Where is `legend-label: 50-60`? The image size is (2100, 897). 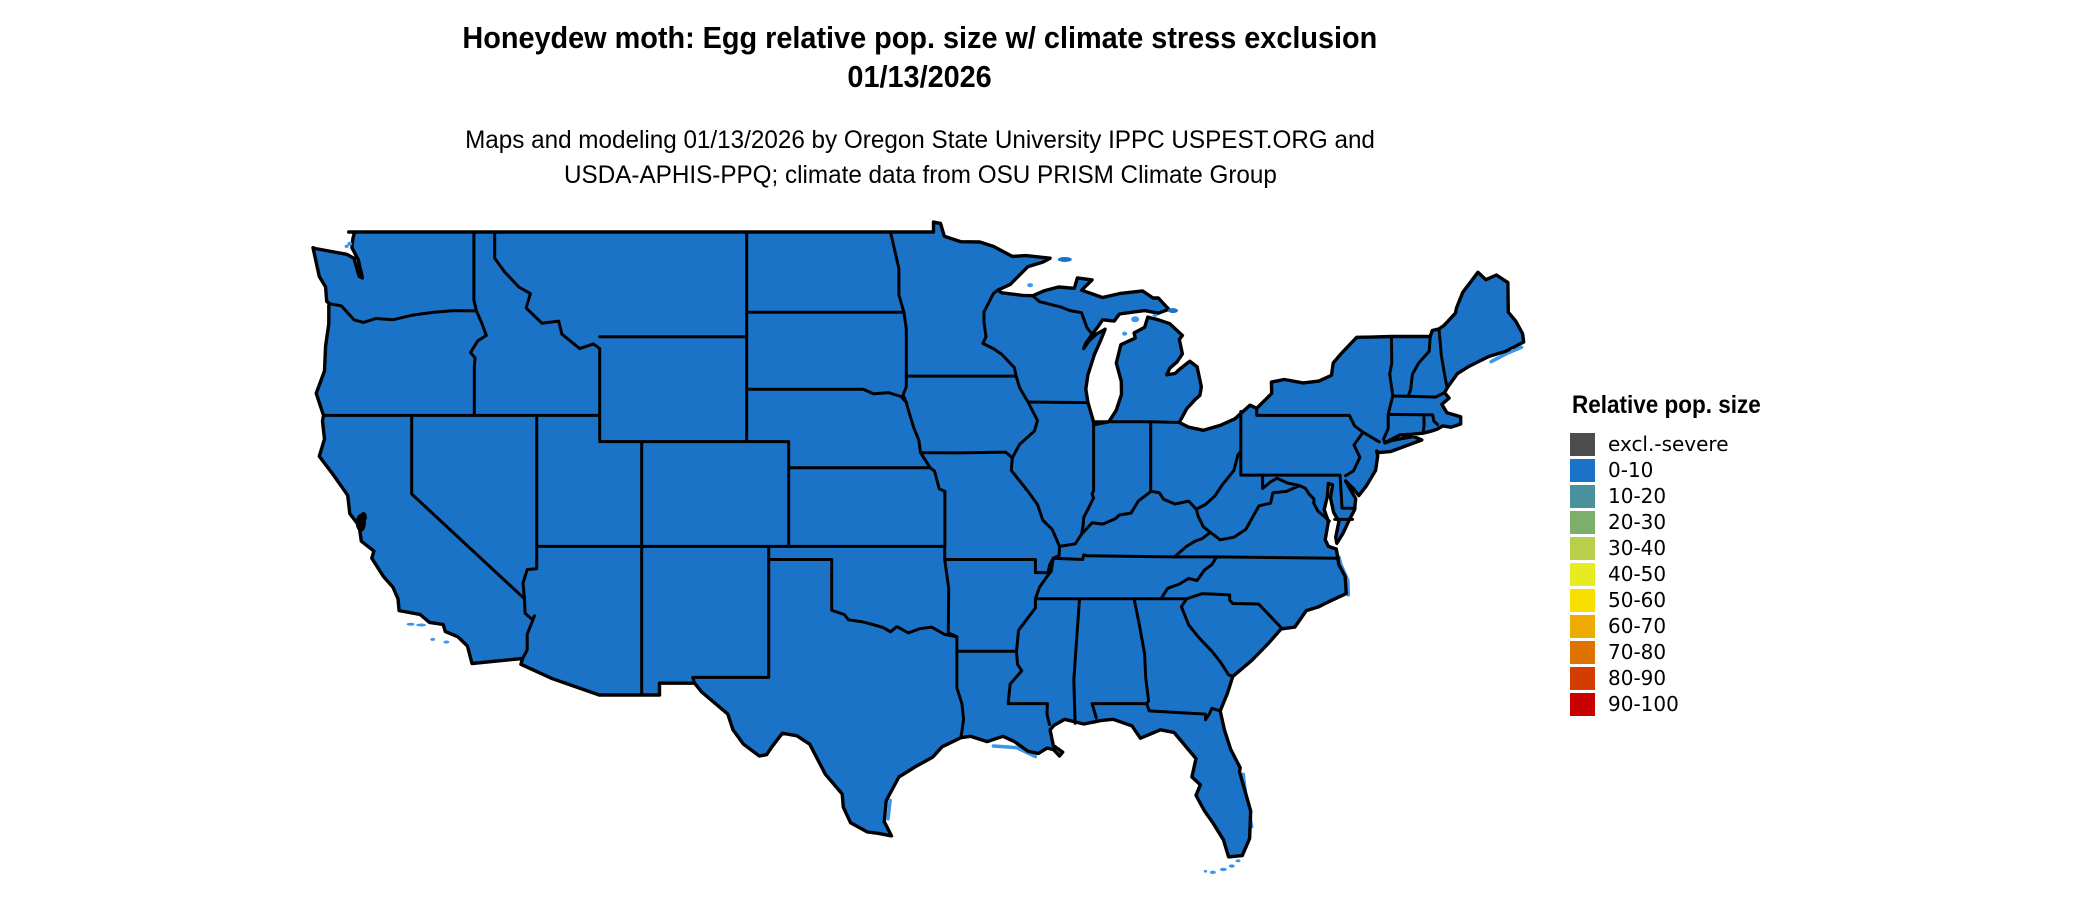 legend-label: 50-60 is located at coordinates (1637, 600).